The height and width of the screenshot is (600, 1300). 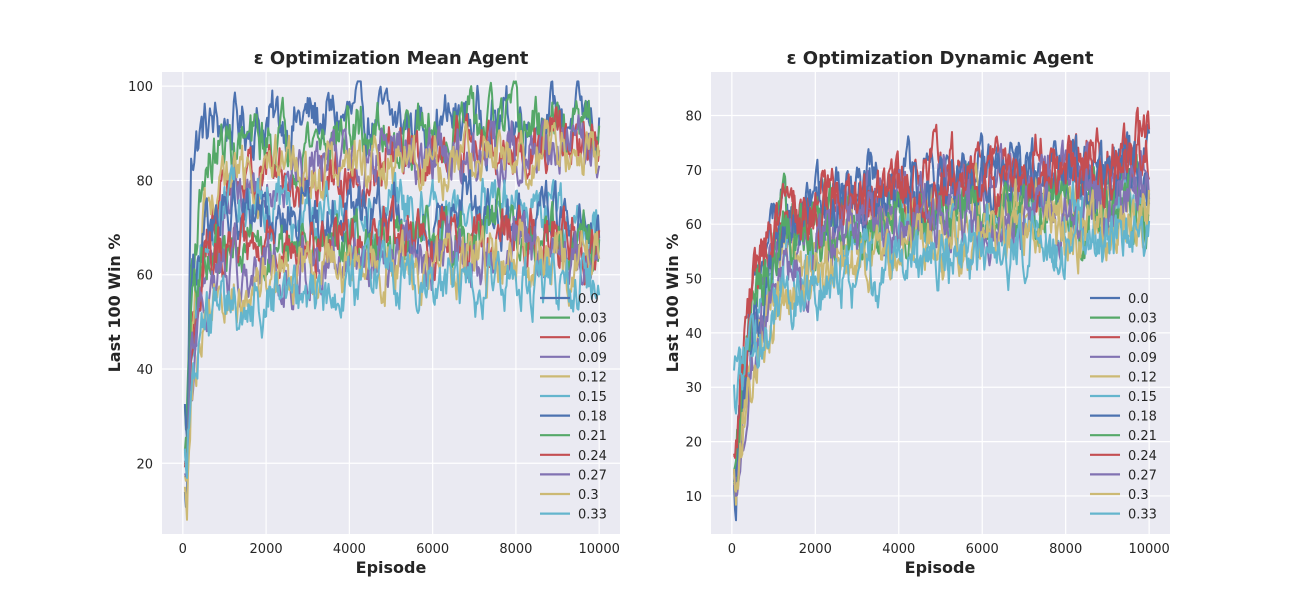 I want to click on chart-title: ε Optimization Dynamic Agent, so click(x=940, y=58).